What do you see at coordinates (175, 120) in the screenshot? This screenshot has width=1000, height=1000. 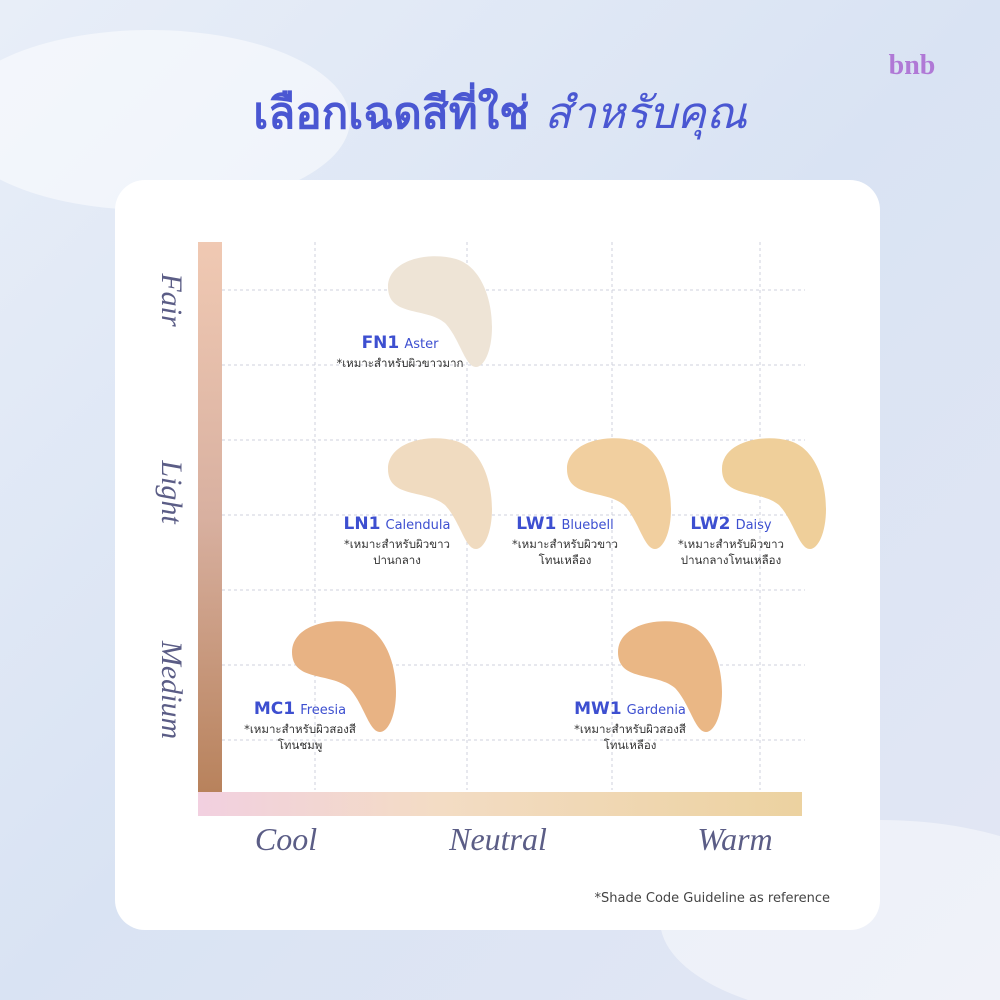 I see `cloud` at bounding box center [175, 120].